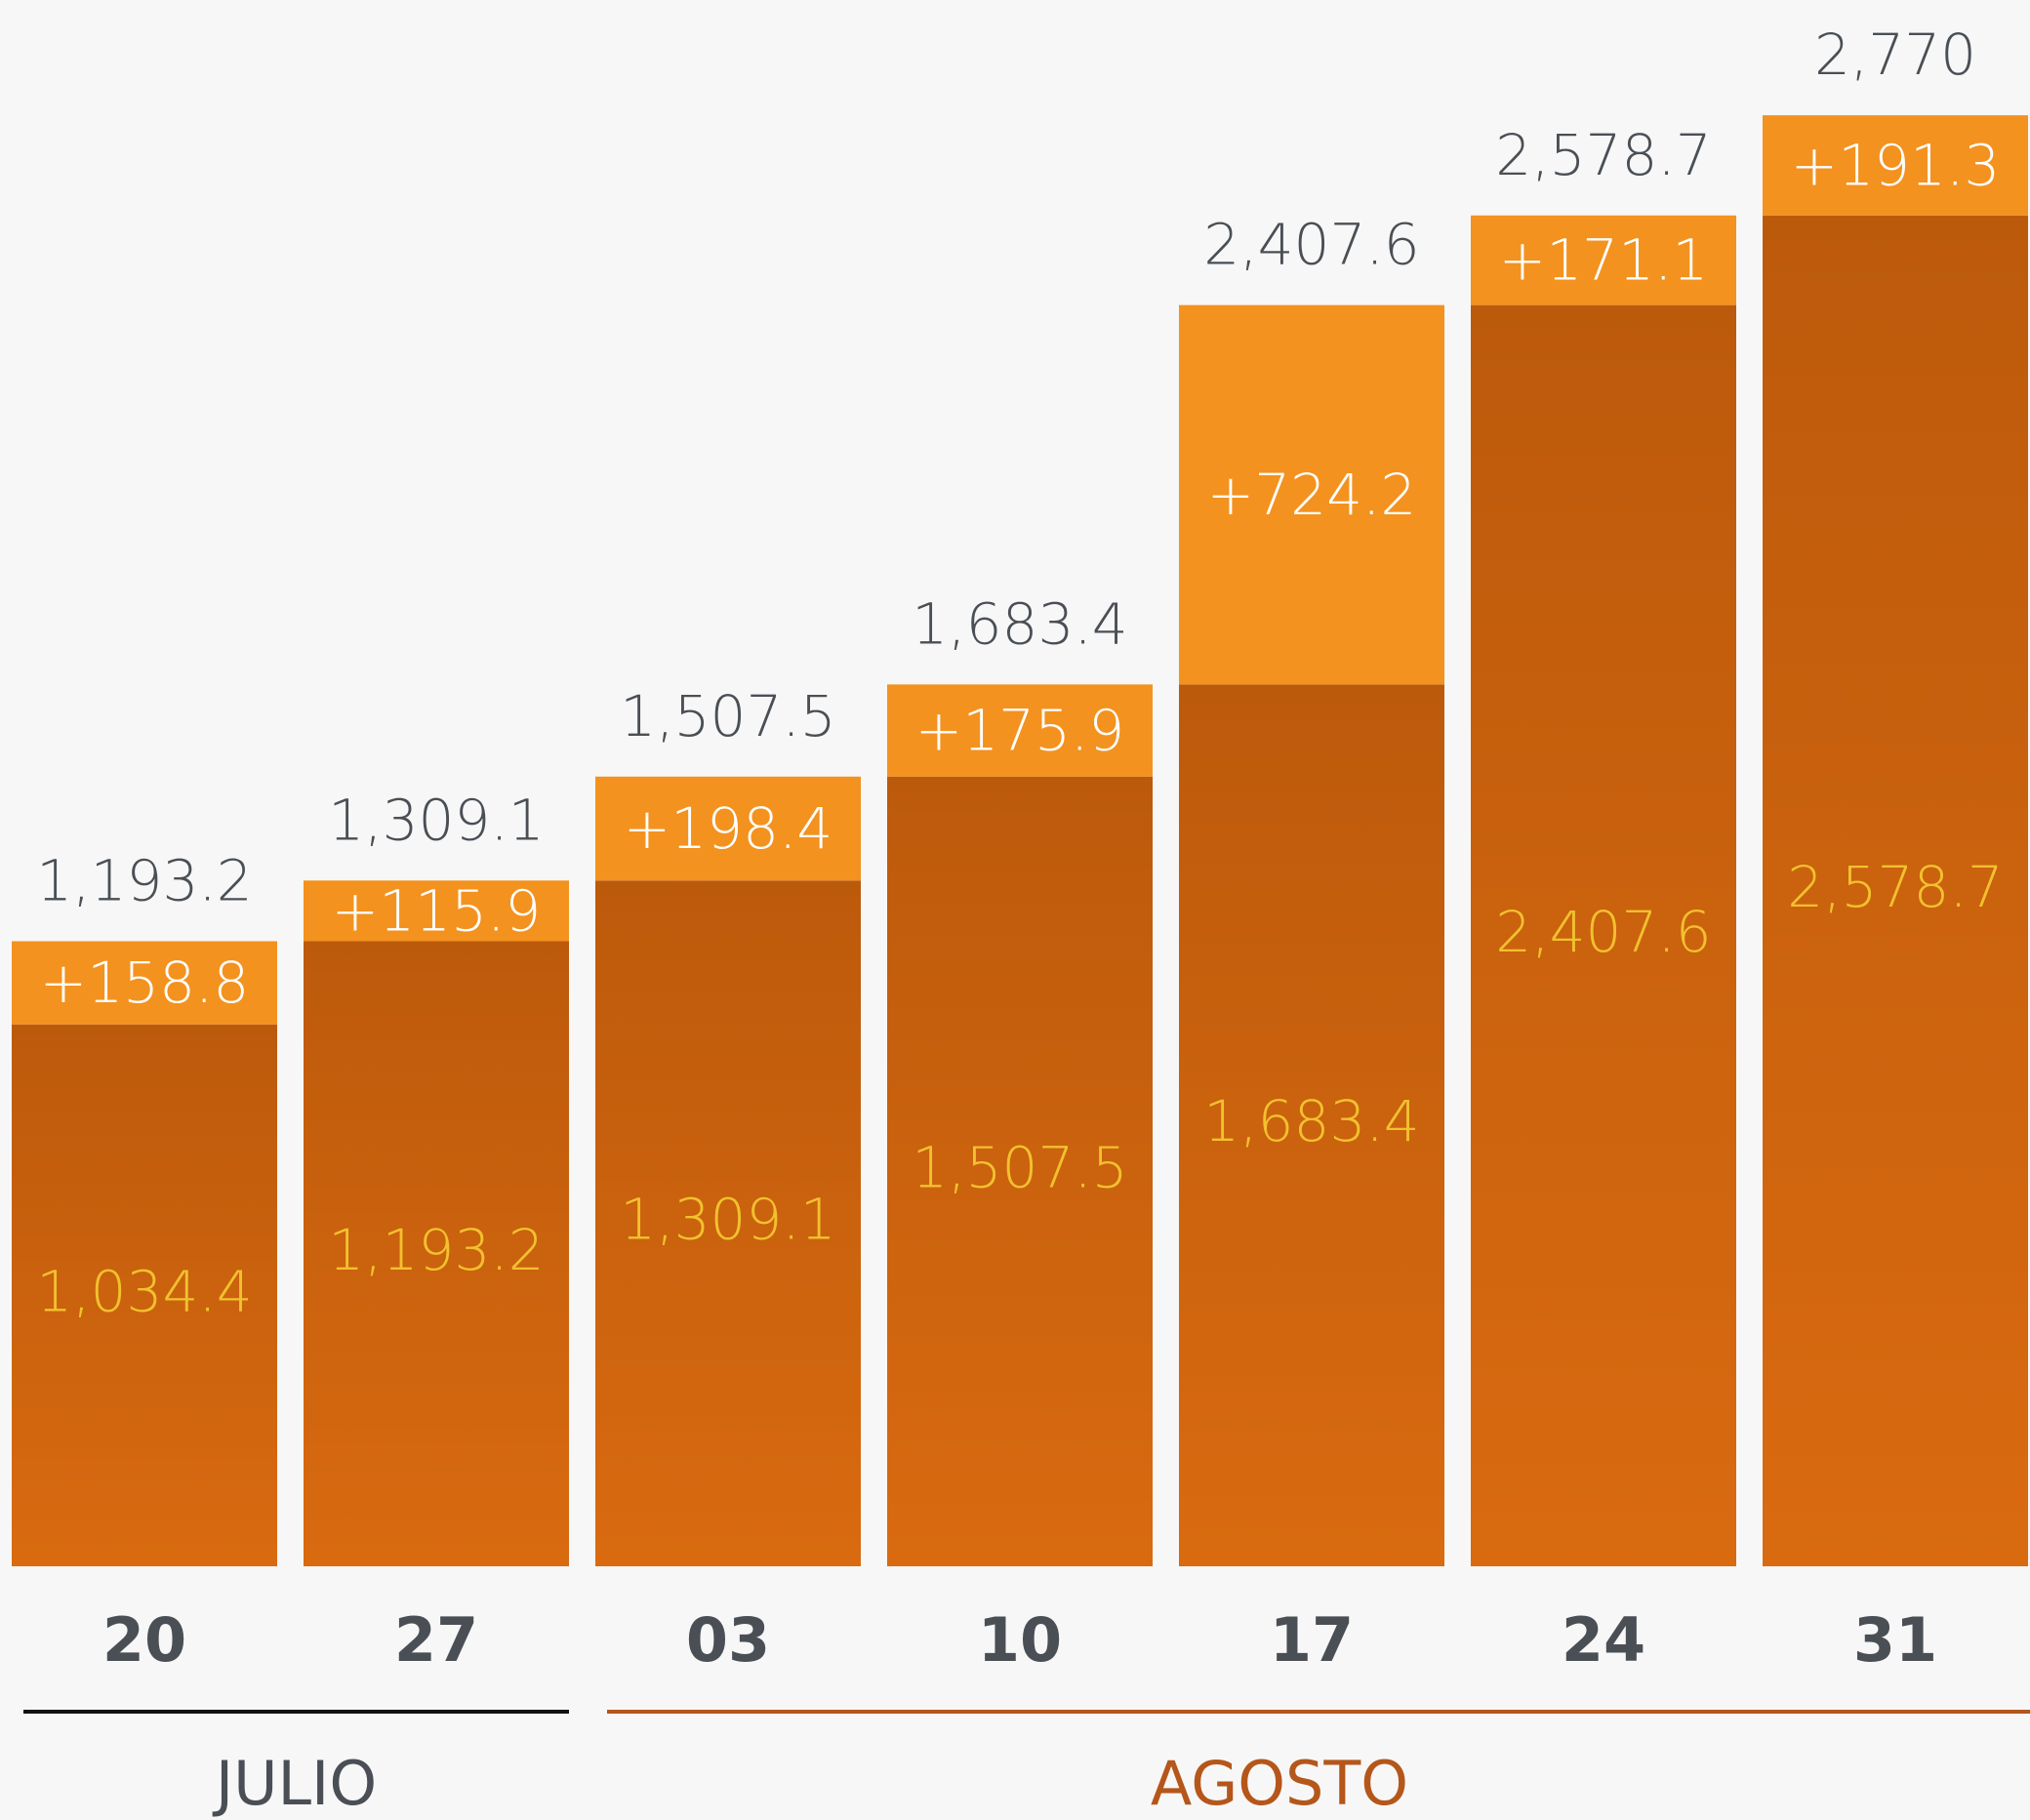 This screenshot has width=2030, height=1820. What do you see at coordinates (1019, 623) in the screenshot?
I see `total-label: 1,683.4` at bounding box center [1019, 623].